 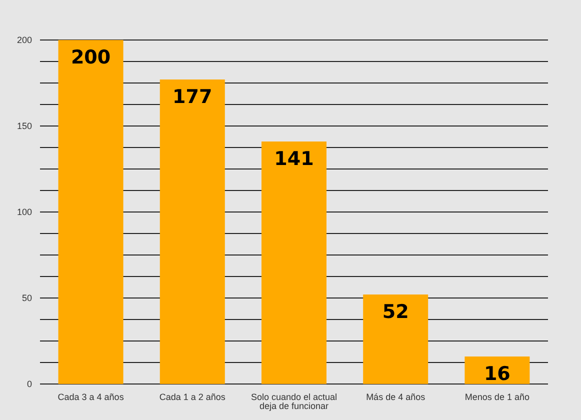 I want to click on data-label: 177, so click(x=192, y=97).